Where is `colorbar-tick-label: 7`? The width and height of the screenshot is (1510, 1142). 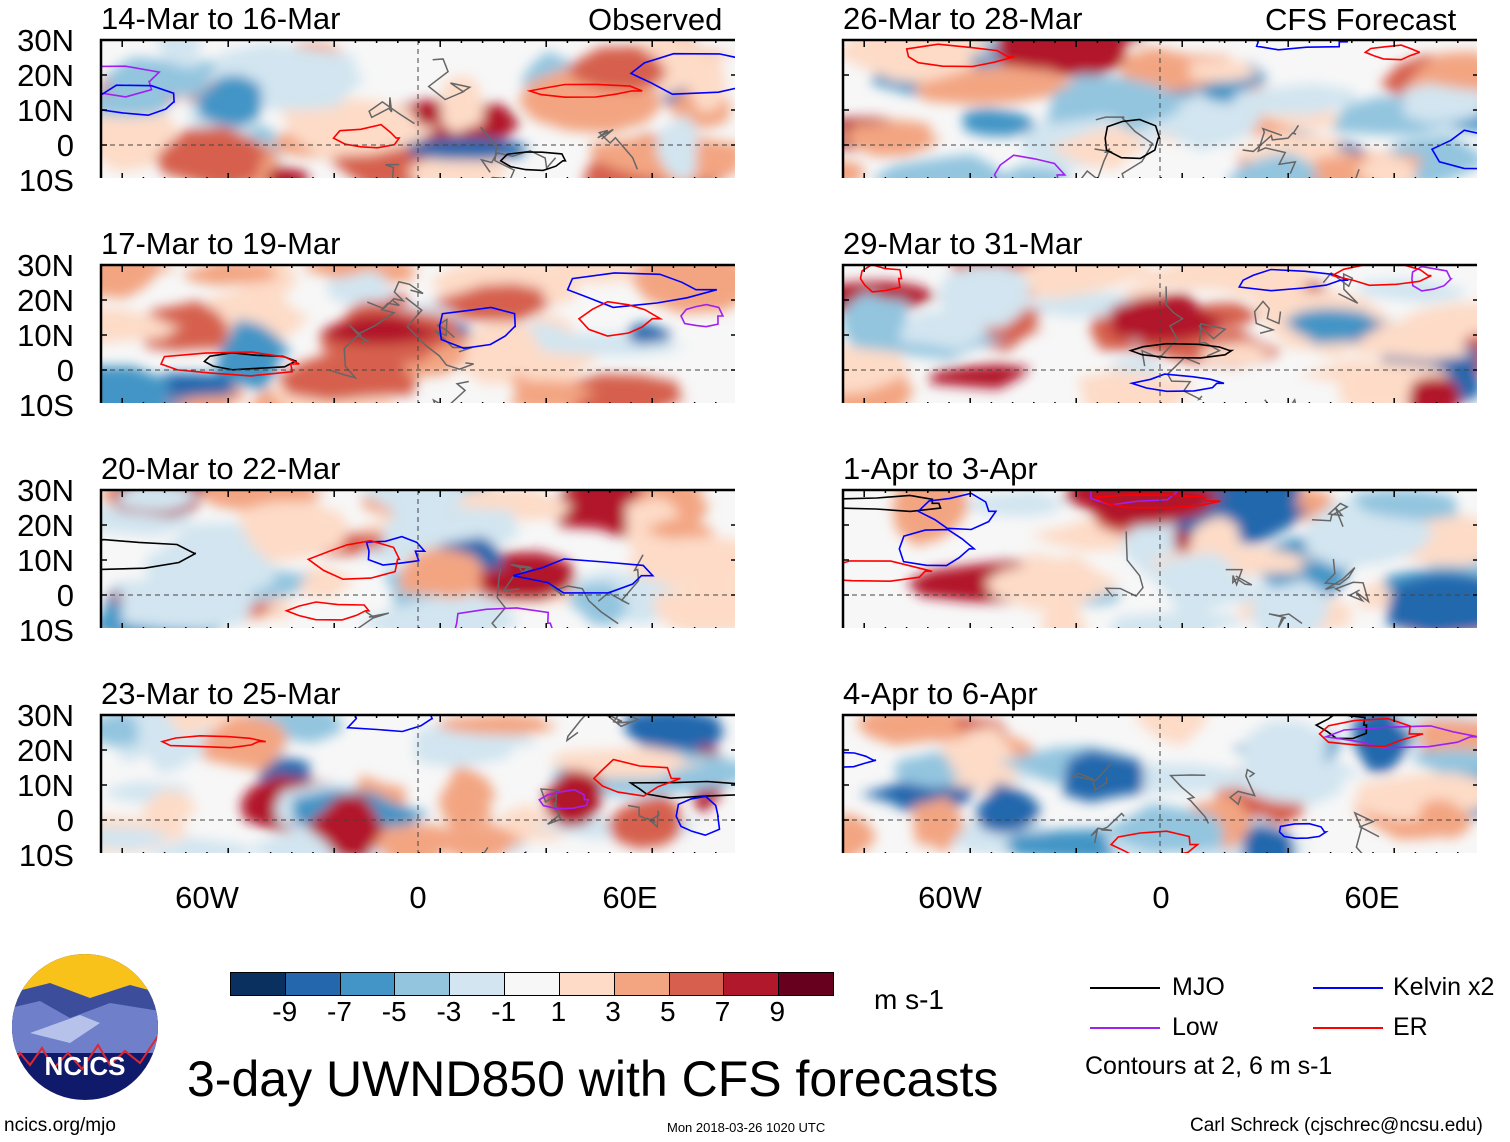 colorbar-tick-label: 7 is located at coordinates (722, 1011).